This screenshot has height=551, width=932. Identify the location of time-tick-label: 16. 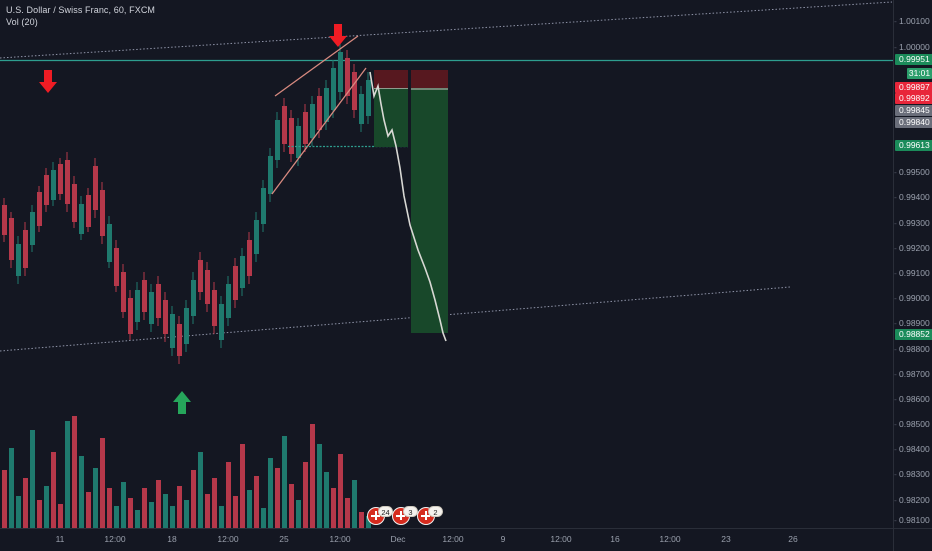
(615, 539).